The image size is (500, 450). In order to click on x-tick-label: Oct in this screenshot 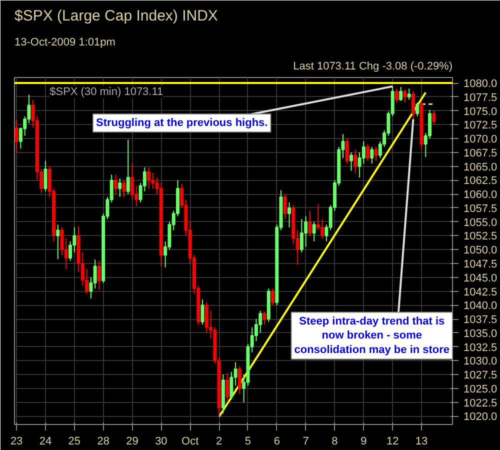, I will do `click(190, 442)`.